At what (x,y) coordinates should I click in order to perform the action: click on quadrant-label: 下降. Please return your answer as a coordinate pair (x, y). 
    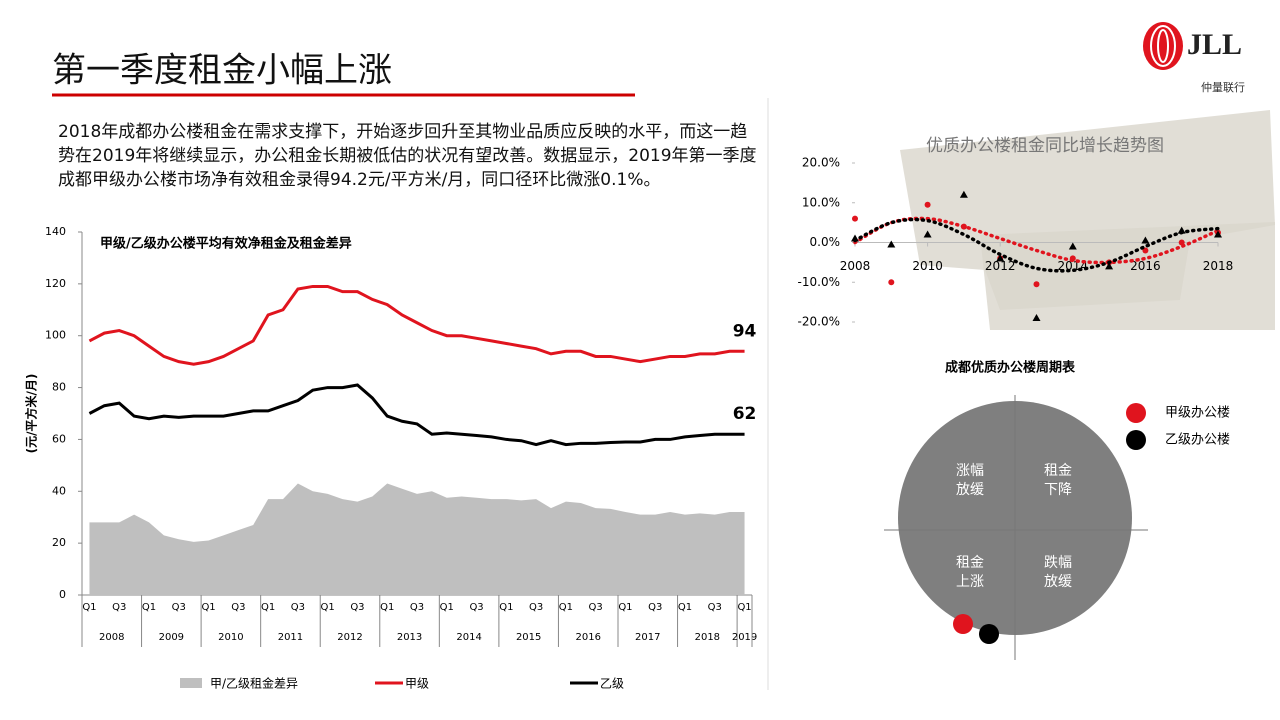
    Looking at the image, I should click on (1058, 490).